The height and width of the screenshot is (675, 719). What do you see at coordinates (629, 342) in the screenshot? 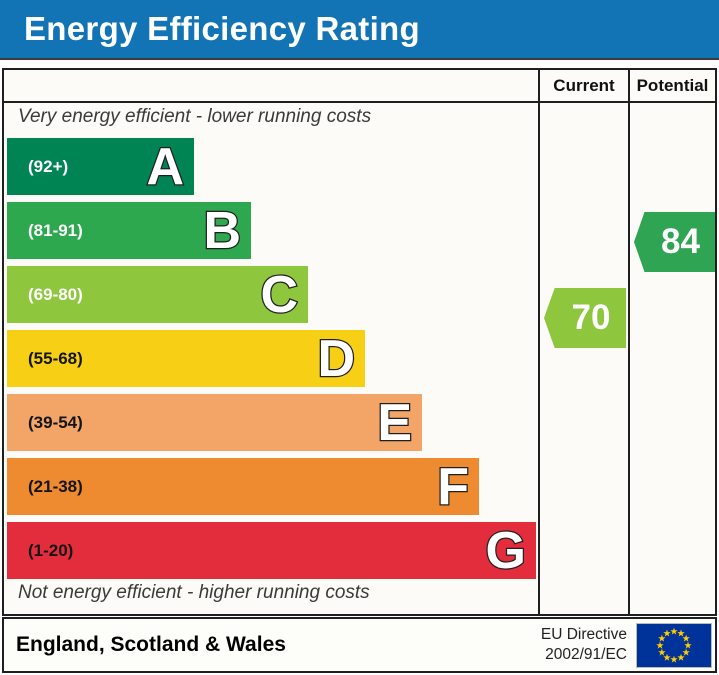
I see `potential-column-divider` at bounding box center [629, 342].